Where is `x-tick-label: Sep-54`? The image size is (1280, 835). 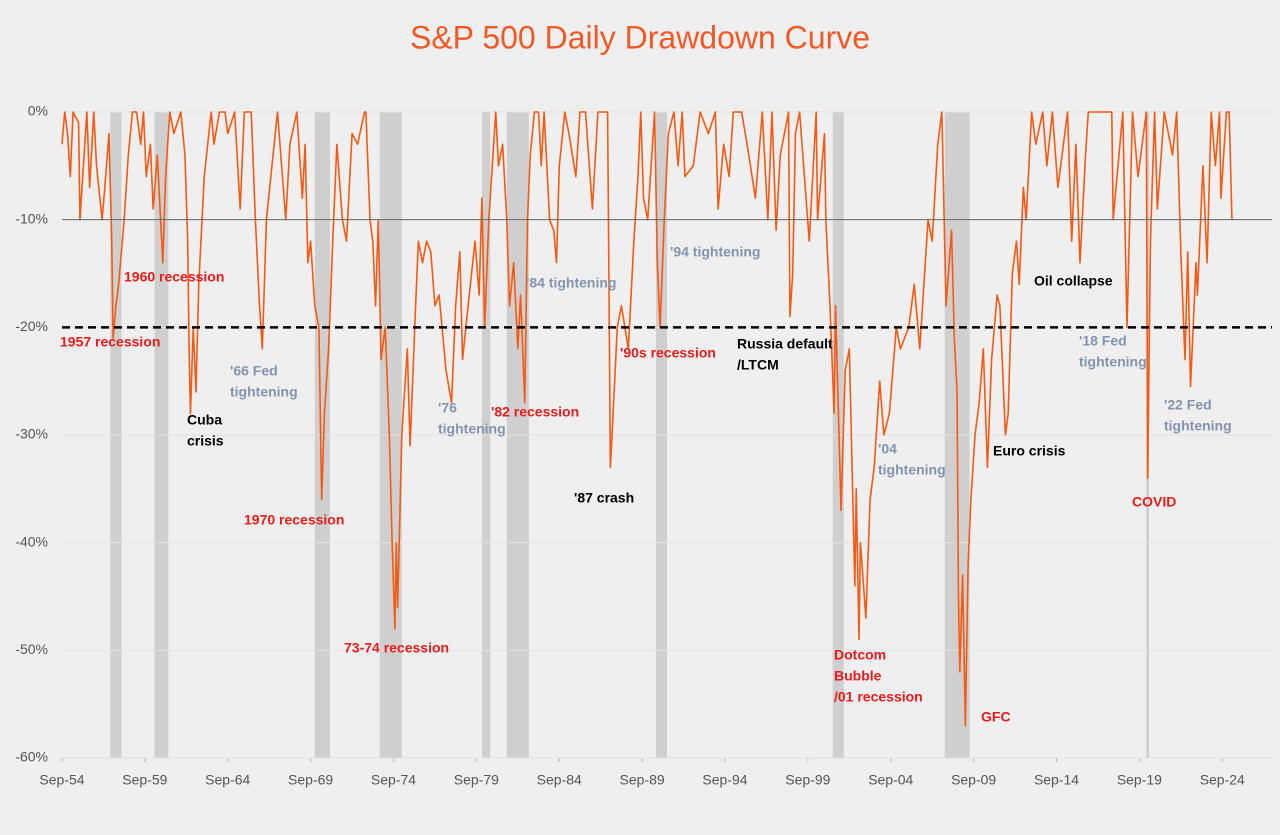
x-tick-label: Sep-54 is located at coordinates (61, 780).